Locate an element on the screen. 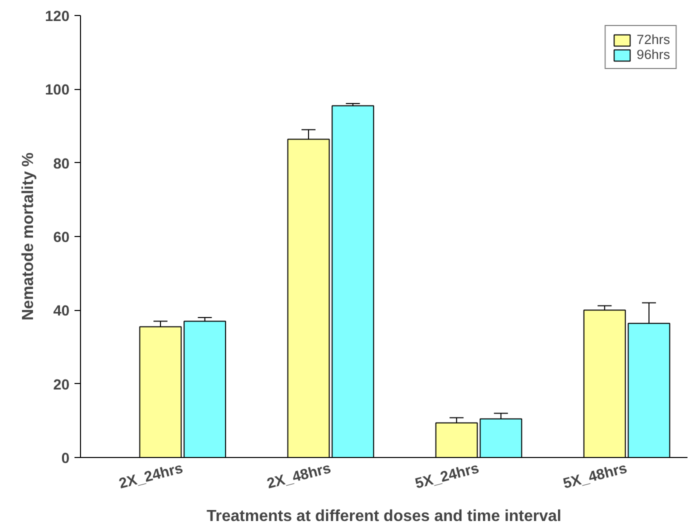 Image resolution: width=692 pixels, height=528 pixels. y-tick-label: 60 is located at coordinates (61, 238).